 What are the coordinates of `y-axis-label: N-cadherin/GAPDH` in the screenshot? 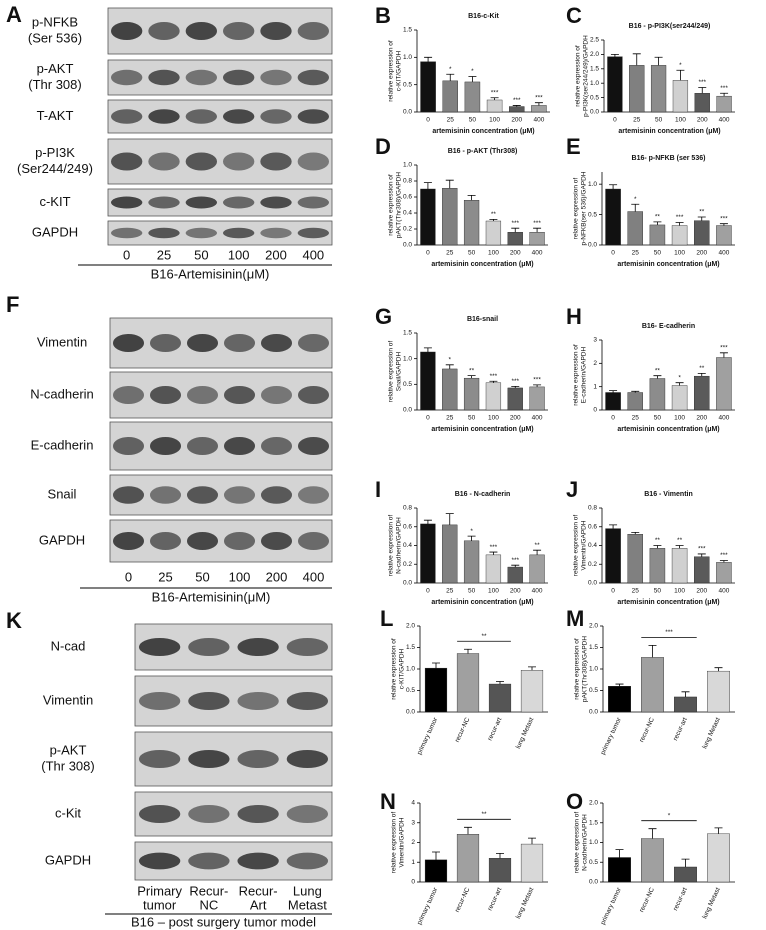 It's located at (399, 545).